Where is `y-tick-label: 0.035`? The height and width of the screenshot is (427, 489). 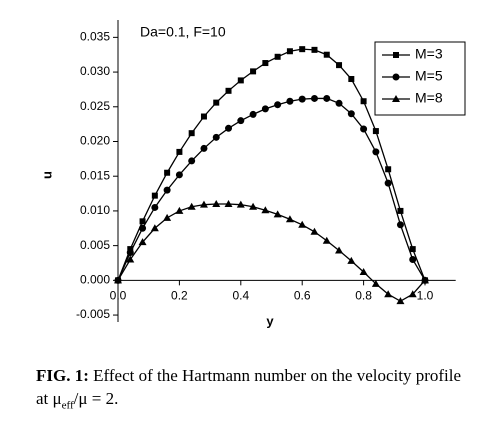 y-tick-label: 0.035 is located at coordinates (95, 37).